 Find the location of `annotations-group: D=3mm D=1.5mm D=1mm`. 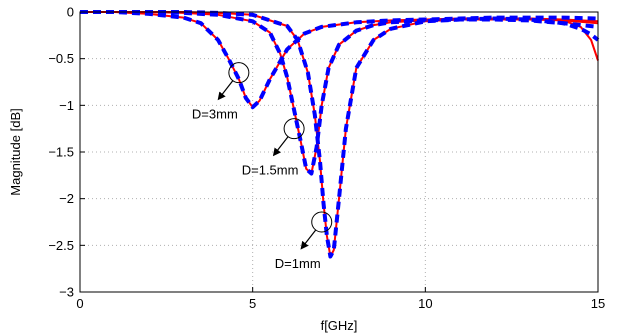

annotations-group: D=3mm D=1.5mm D=1mm is located at coordinates (262, 166).